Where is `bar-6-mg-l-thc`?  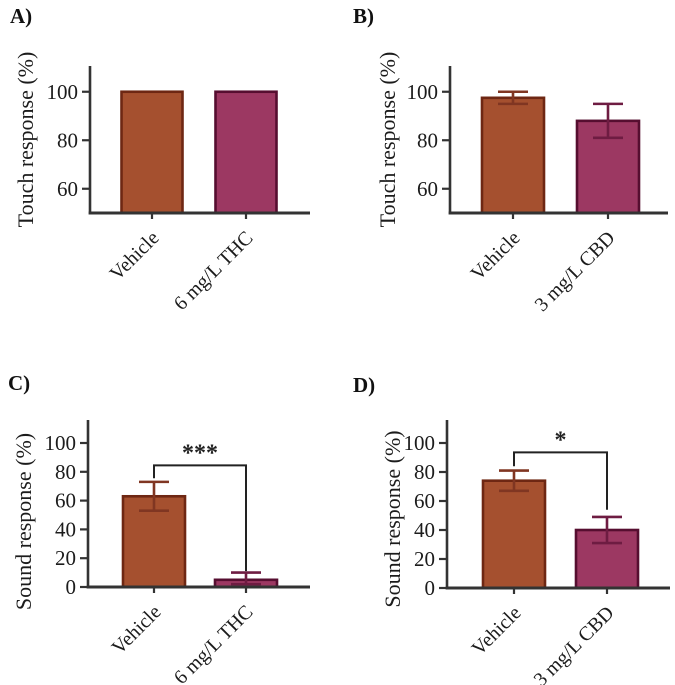
bar-6-mg-l-thc is located at coordinates (246, 152).